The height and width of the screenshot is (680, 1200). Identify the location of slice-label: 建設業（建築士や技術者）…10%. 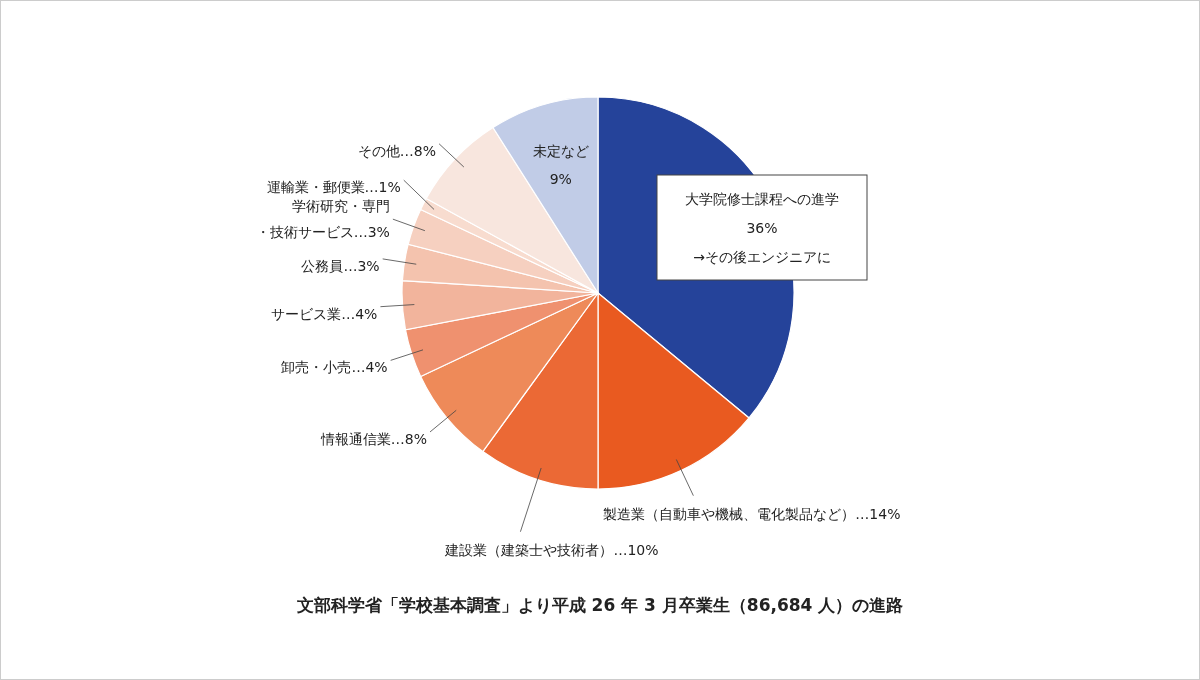
(551, 549).